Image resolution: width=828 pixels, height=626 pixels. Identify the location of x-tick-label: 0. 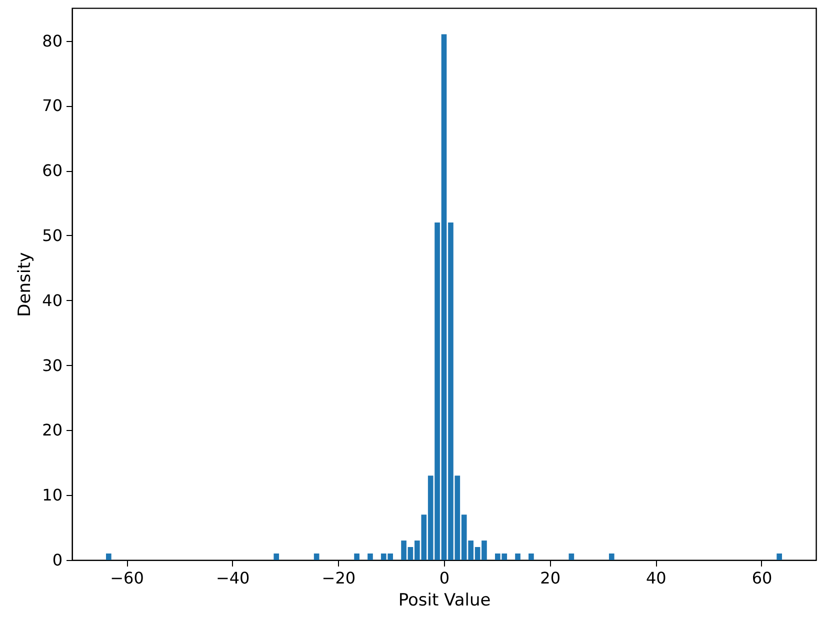
(444, 578).